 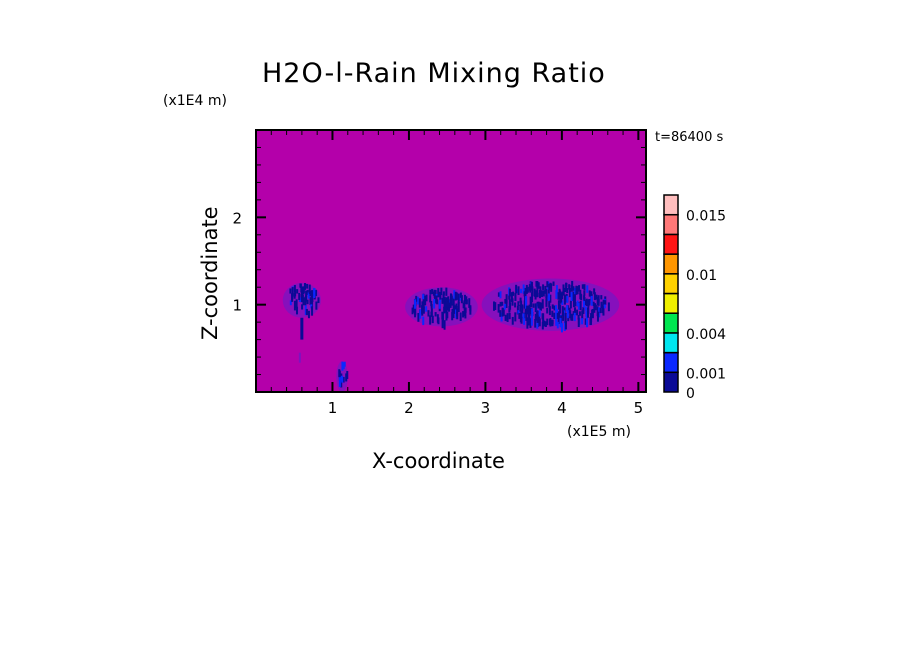 I want to click on time-annotation: t=86400 s, so click(x=689, y=137).